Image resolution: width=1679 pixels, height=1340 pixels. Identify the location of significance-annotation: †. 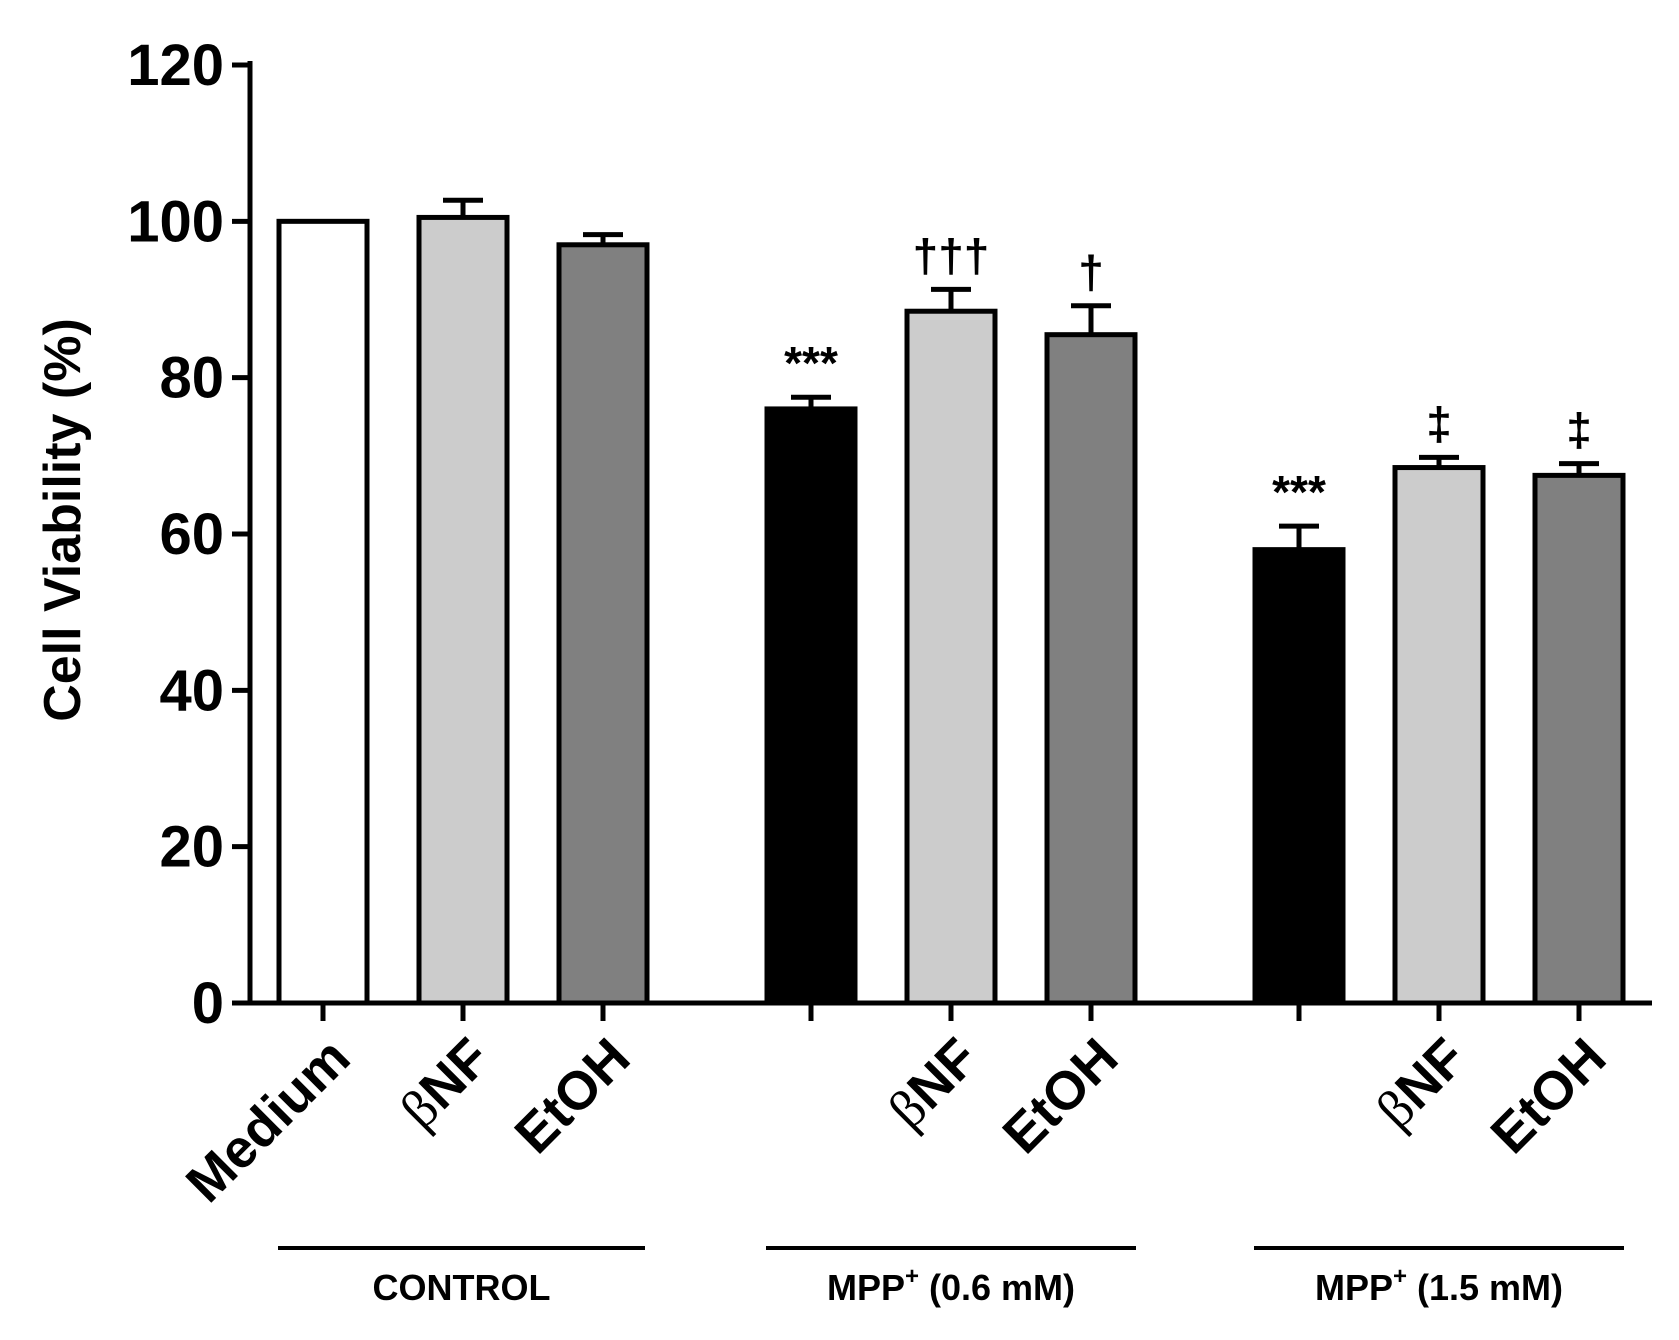
(1091, 272).